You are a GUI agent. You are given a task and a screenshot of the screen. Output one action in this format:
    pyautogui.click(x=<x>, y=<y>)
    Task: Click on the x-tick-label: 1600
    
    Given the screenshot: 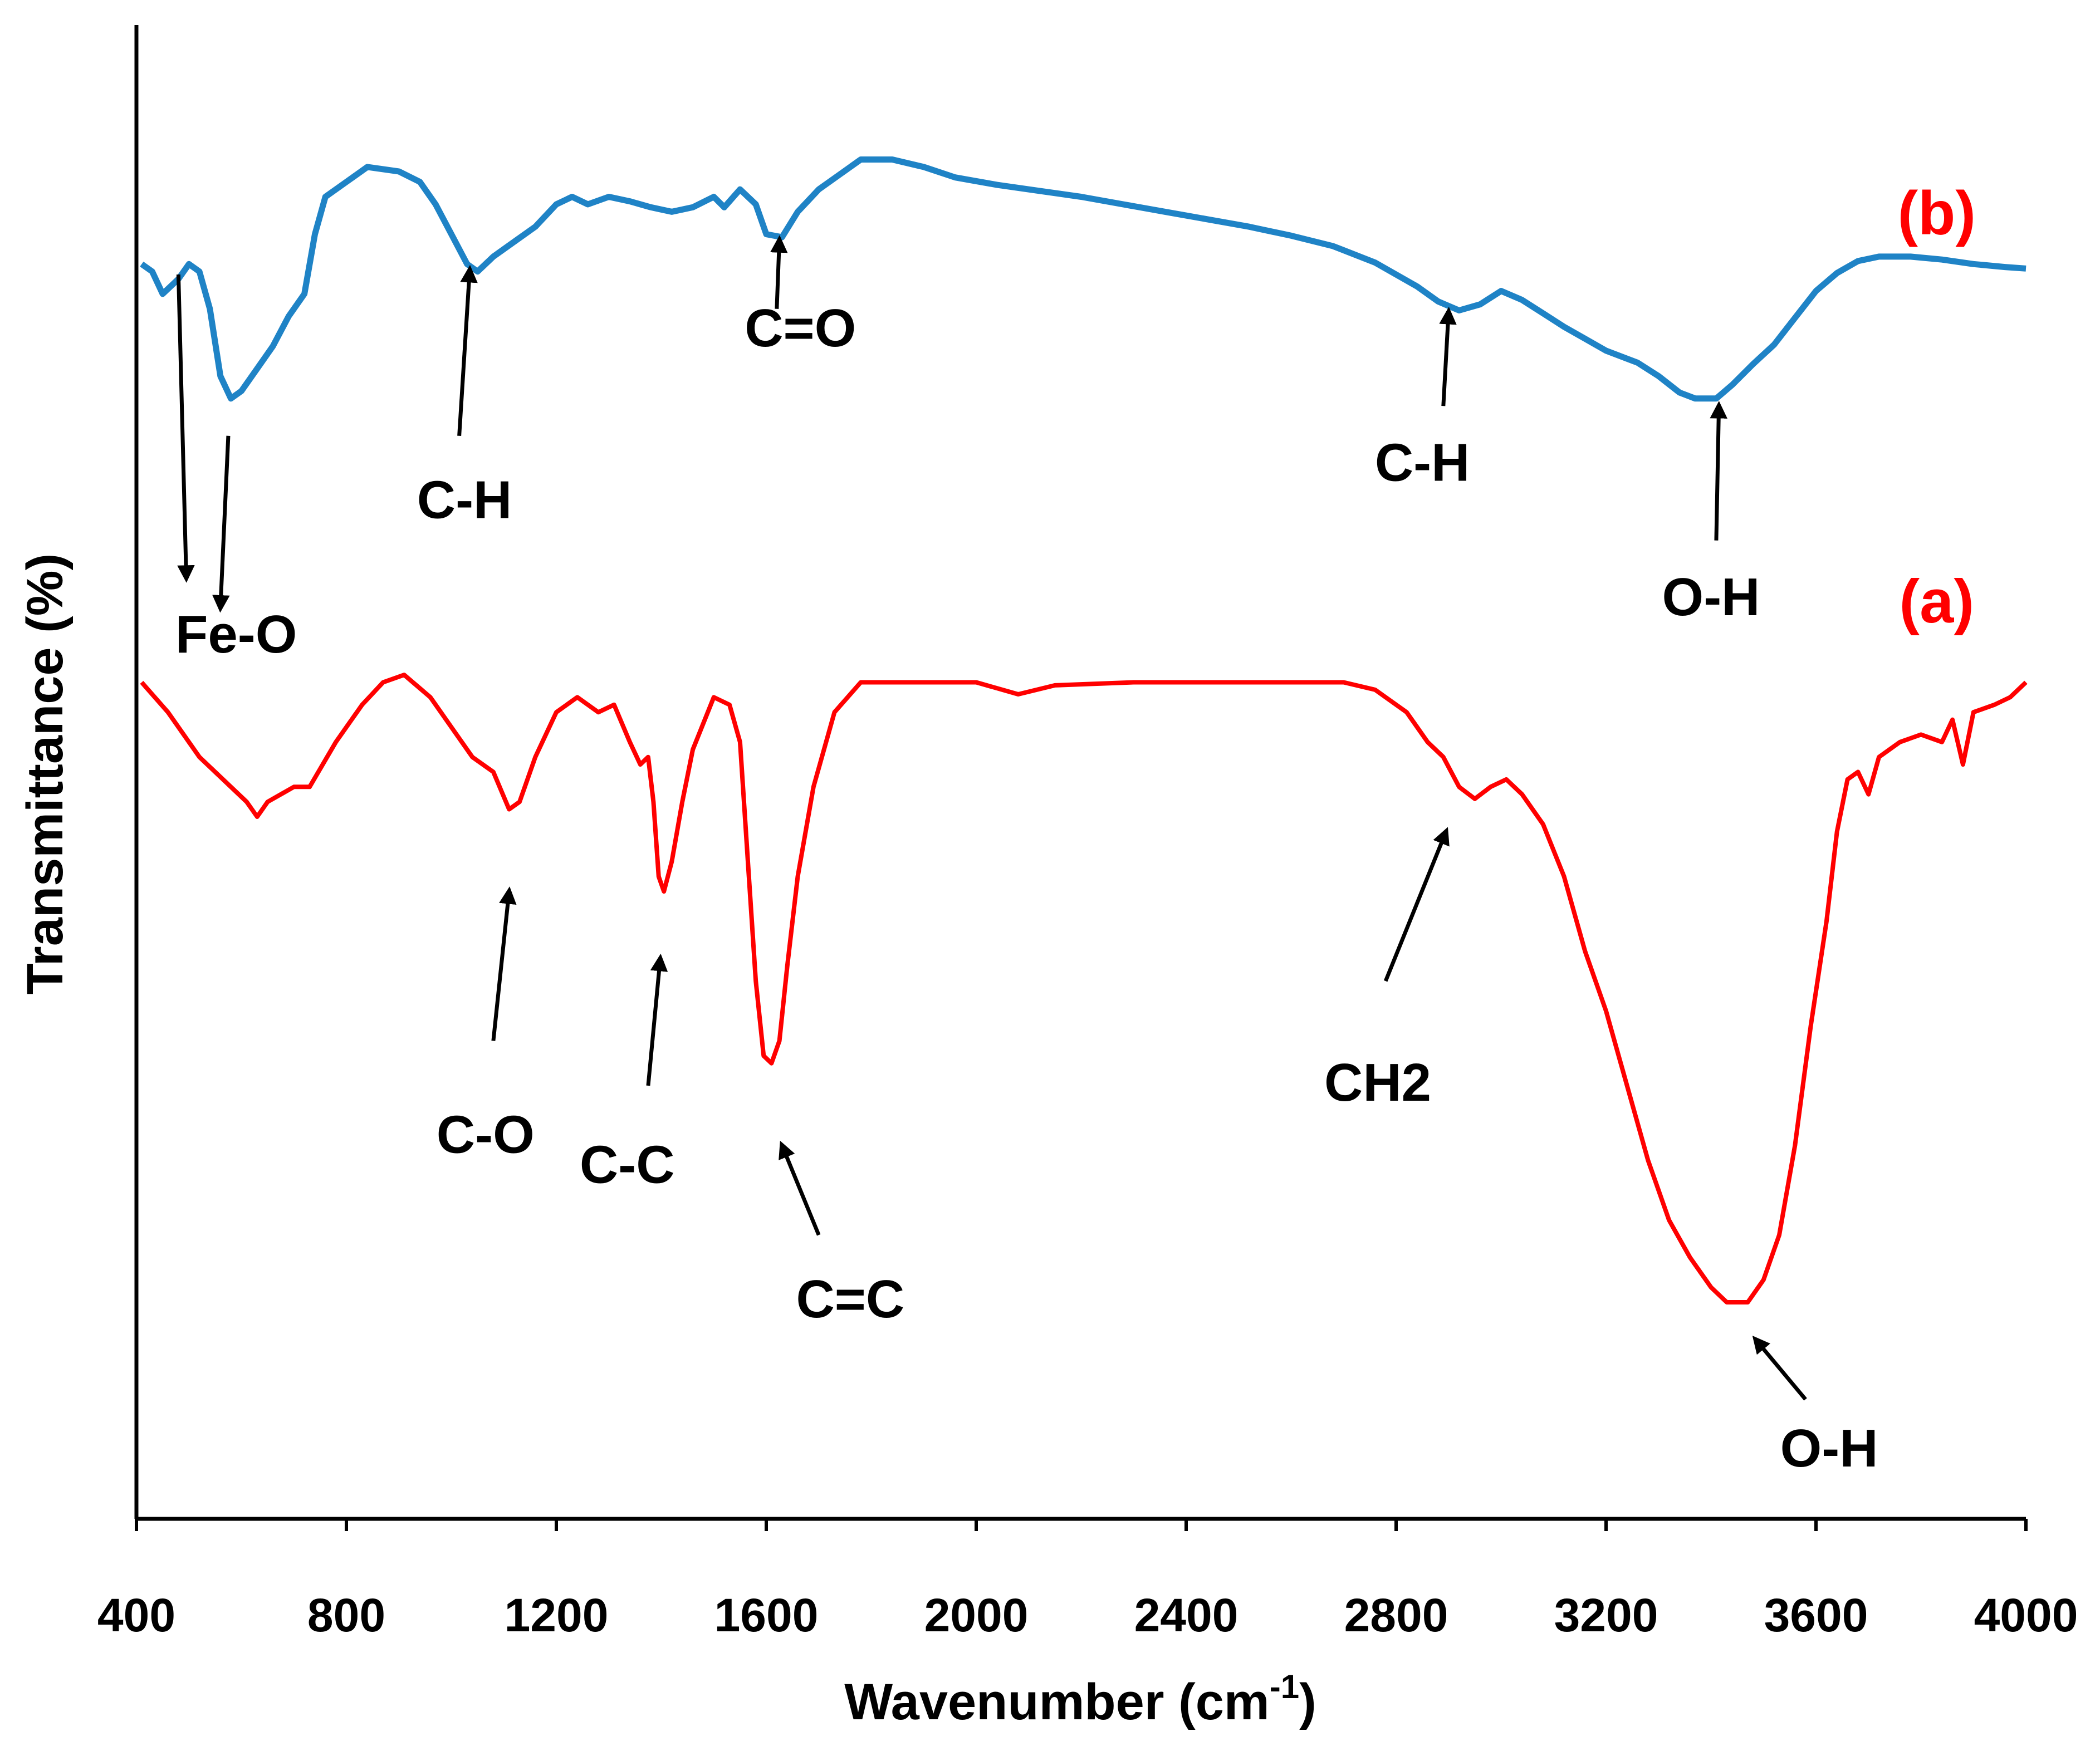 What is the action you would take?
    pyautogui.click(x=767, y=1615)
    